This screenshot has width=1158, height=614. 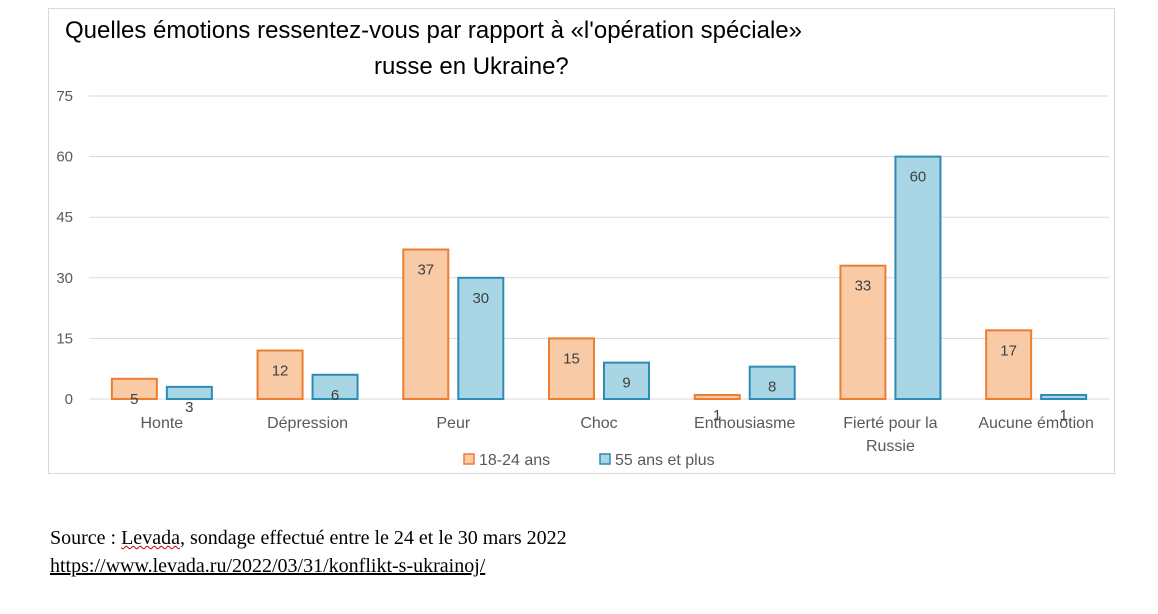 What do you see at coordinates (64, 96) in the screenshot?
I see `y-tick-label: 75` at bounding box center [64, 96].